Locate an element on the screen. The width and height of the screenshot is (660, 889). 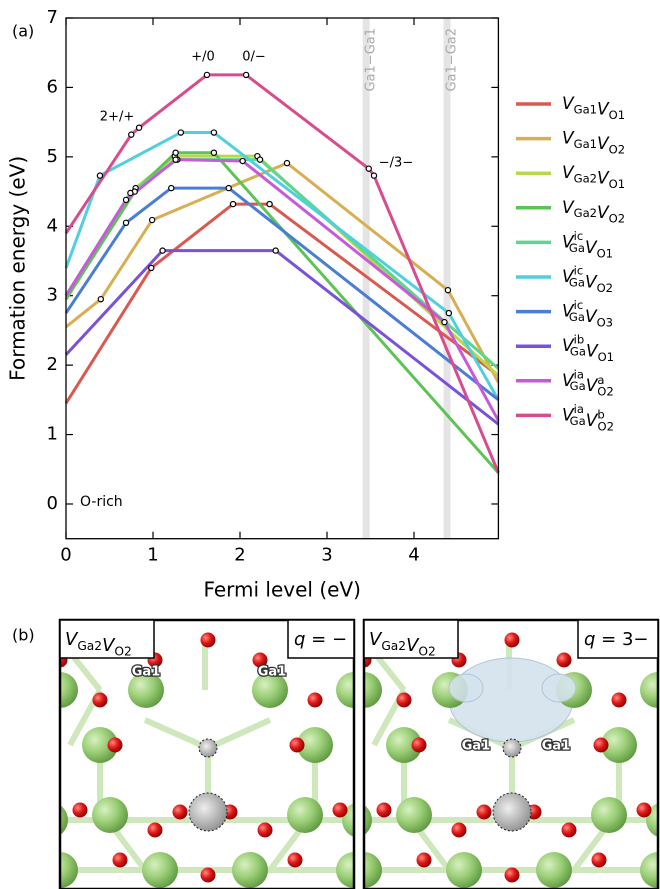
charge-value: = − is located at coordinates (326, 639).